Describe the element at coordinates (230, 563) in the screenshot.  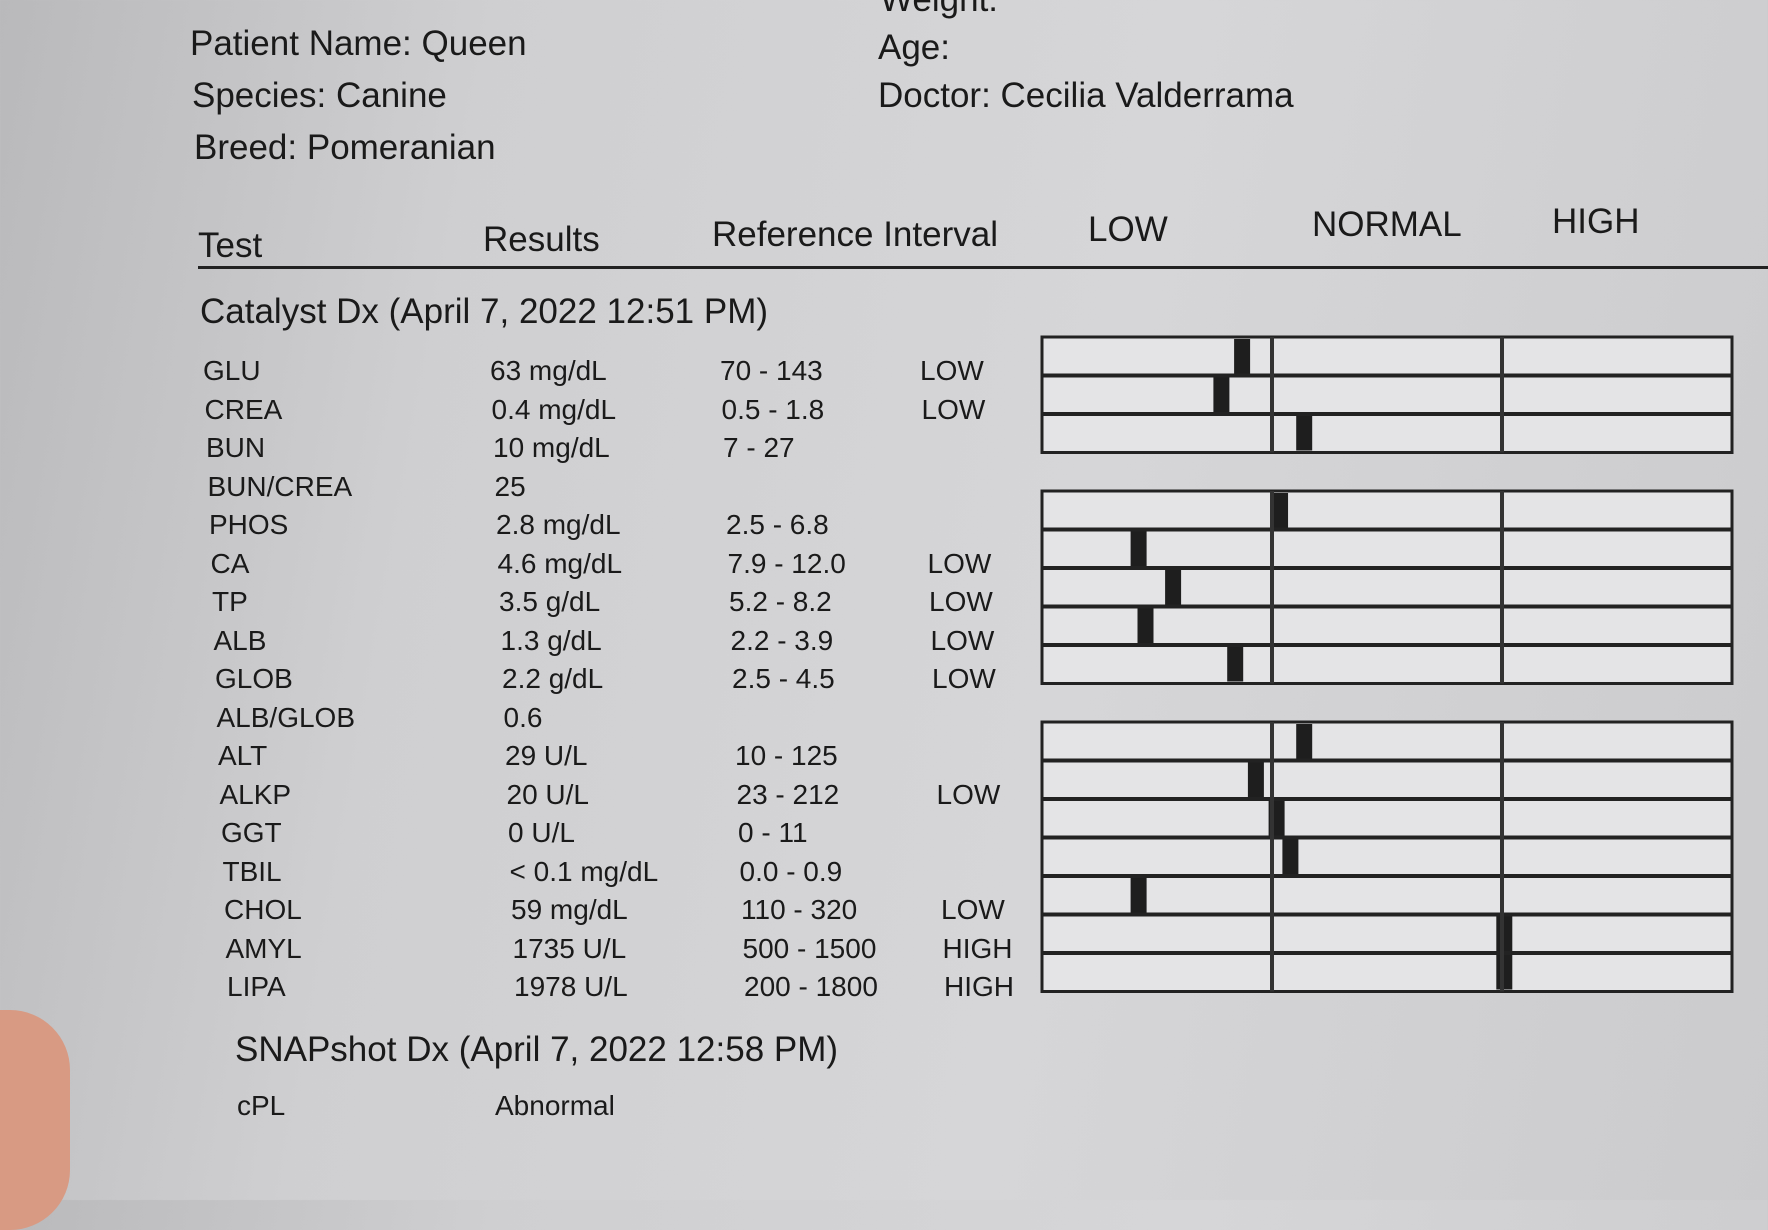
I see `test-name: CA` at that location.